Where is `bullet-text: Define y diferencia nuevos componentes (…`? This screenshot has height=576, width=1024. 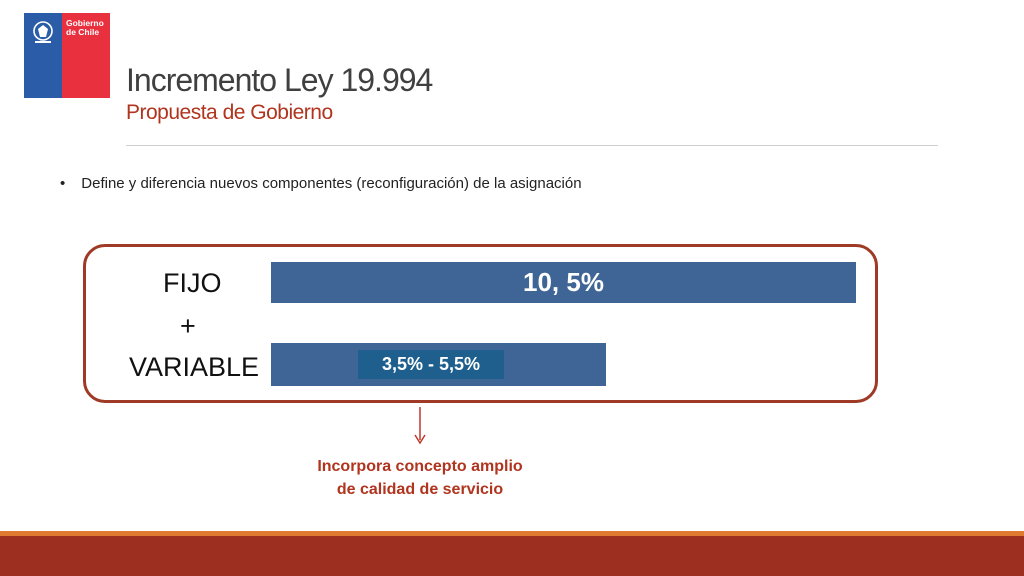 bullet-text: Define y diferencia nuevos componentes (… is located at coordinates (331, 183).